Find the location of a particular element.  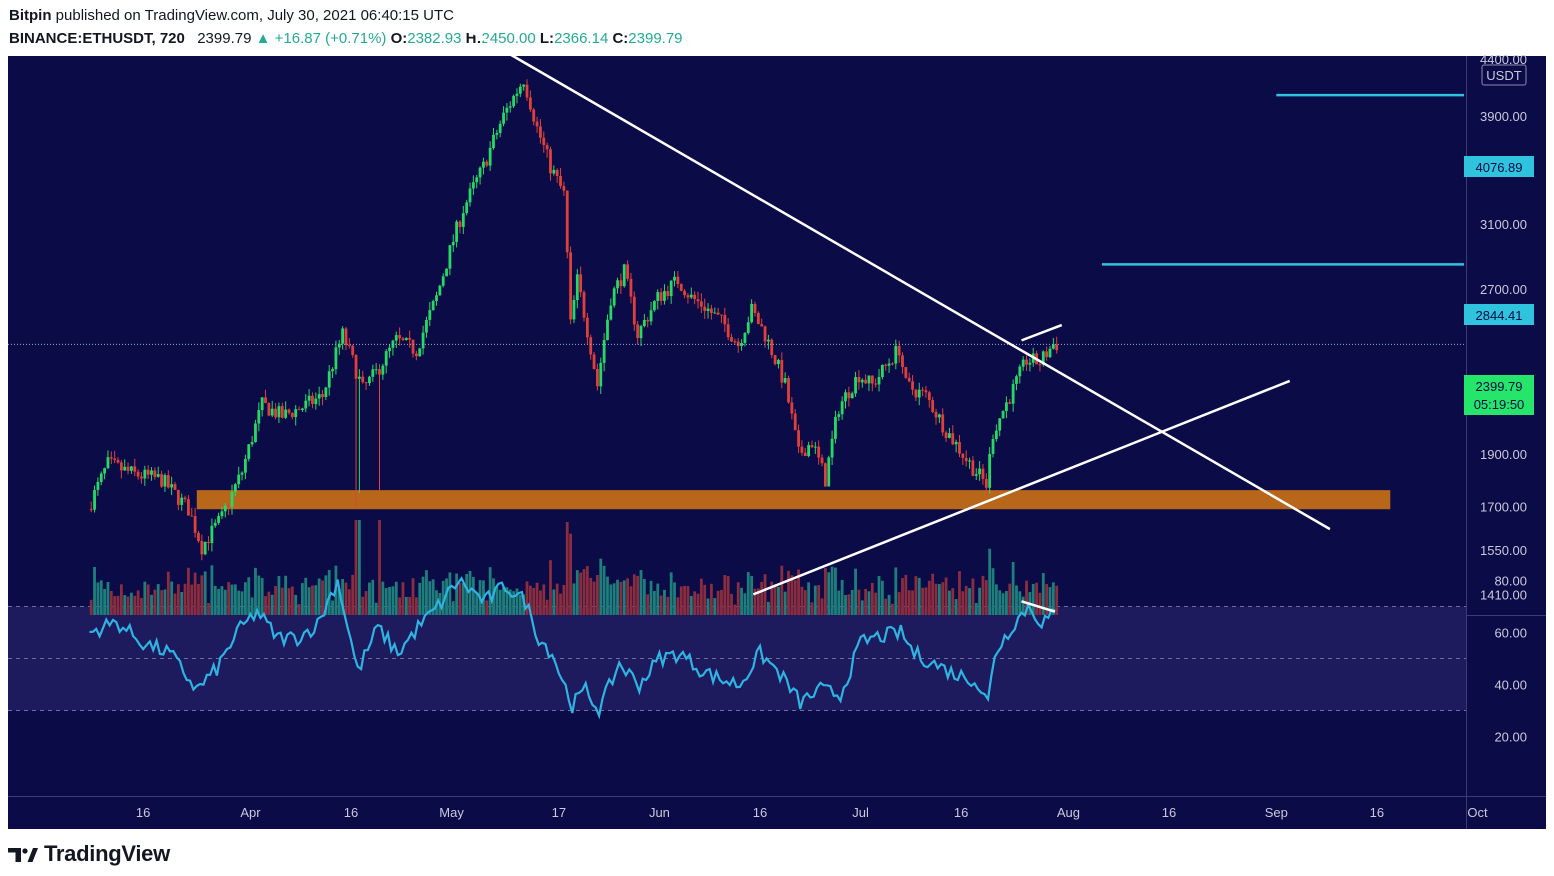

time-tick-label: May is located at coordinates (451, 812).